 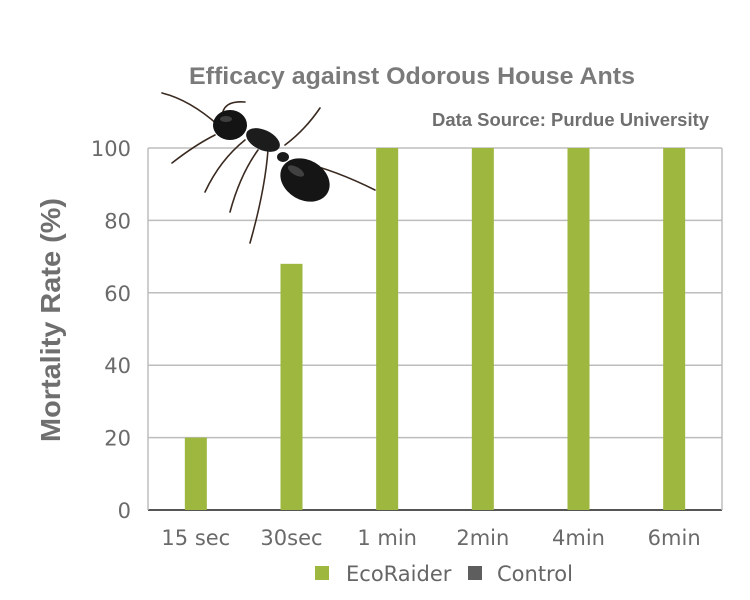 What do you see at coordinates (430, 538) in the screenshot?
I see `x-tick-labels: 15 sec 30sec 1 min 2min 4min 6min` at bounding box center [430, 538].